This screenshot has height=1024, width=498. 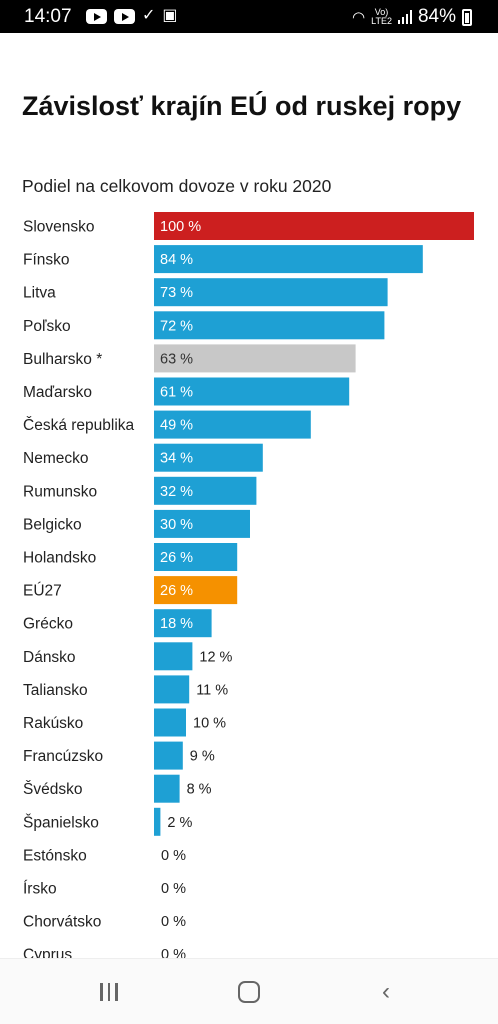 What do you see at coordinates (149, 15) in the screenshot?
I see `broom-icon: ✓` at bounding box center [149, 15].